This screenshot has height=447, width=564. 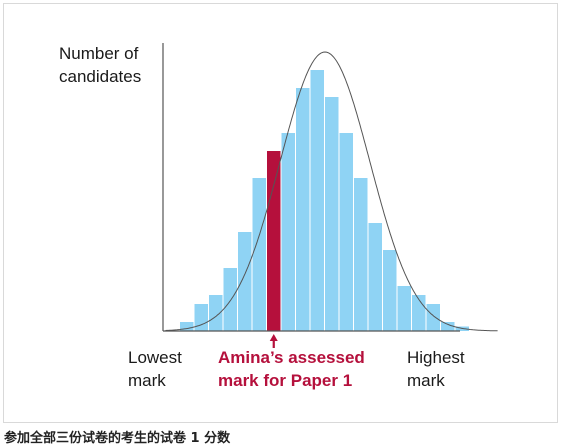 I want to click on figure-caption: 参加全部三份试卷的考生的试卷 1 分数, so click(x=117, y=438).